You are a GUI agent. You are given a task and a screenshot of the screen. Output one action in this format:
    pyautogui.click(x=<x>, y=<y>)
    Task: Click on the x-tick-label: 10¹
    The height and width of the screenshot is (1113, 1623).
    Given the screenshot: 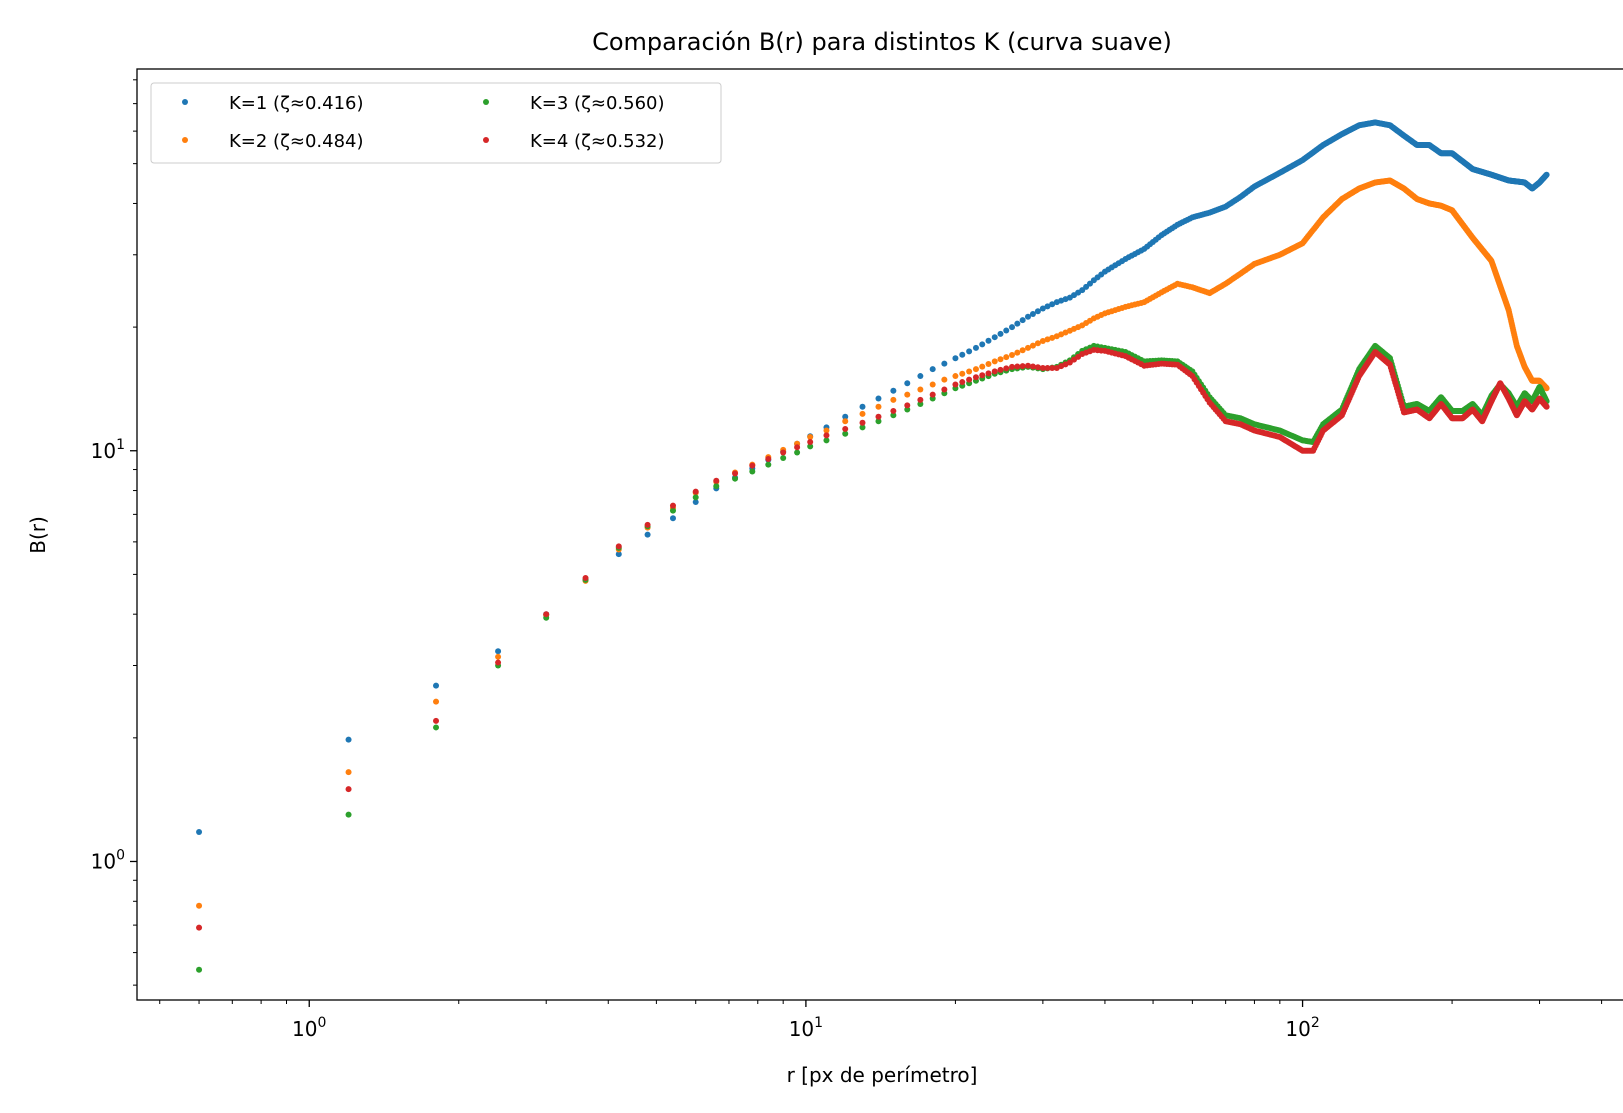 What is the action you would take?
    pyautogui.click(x=806, y=1028)
    